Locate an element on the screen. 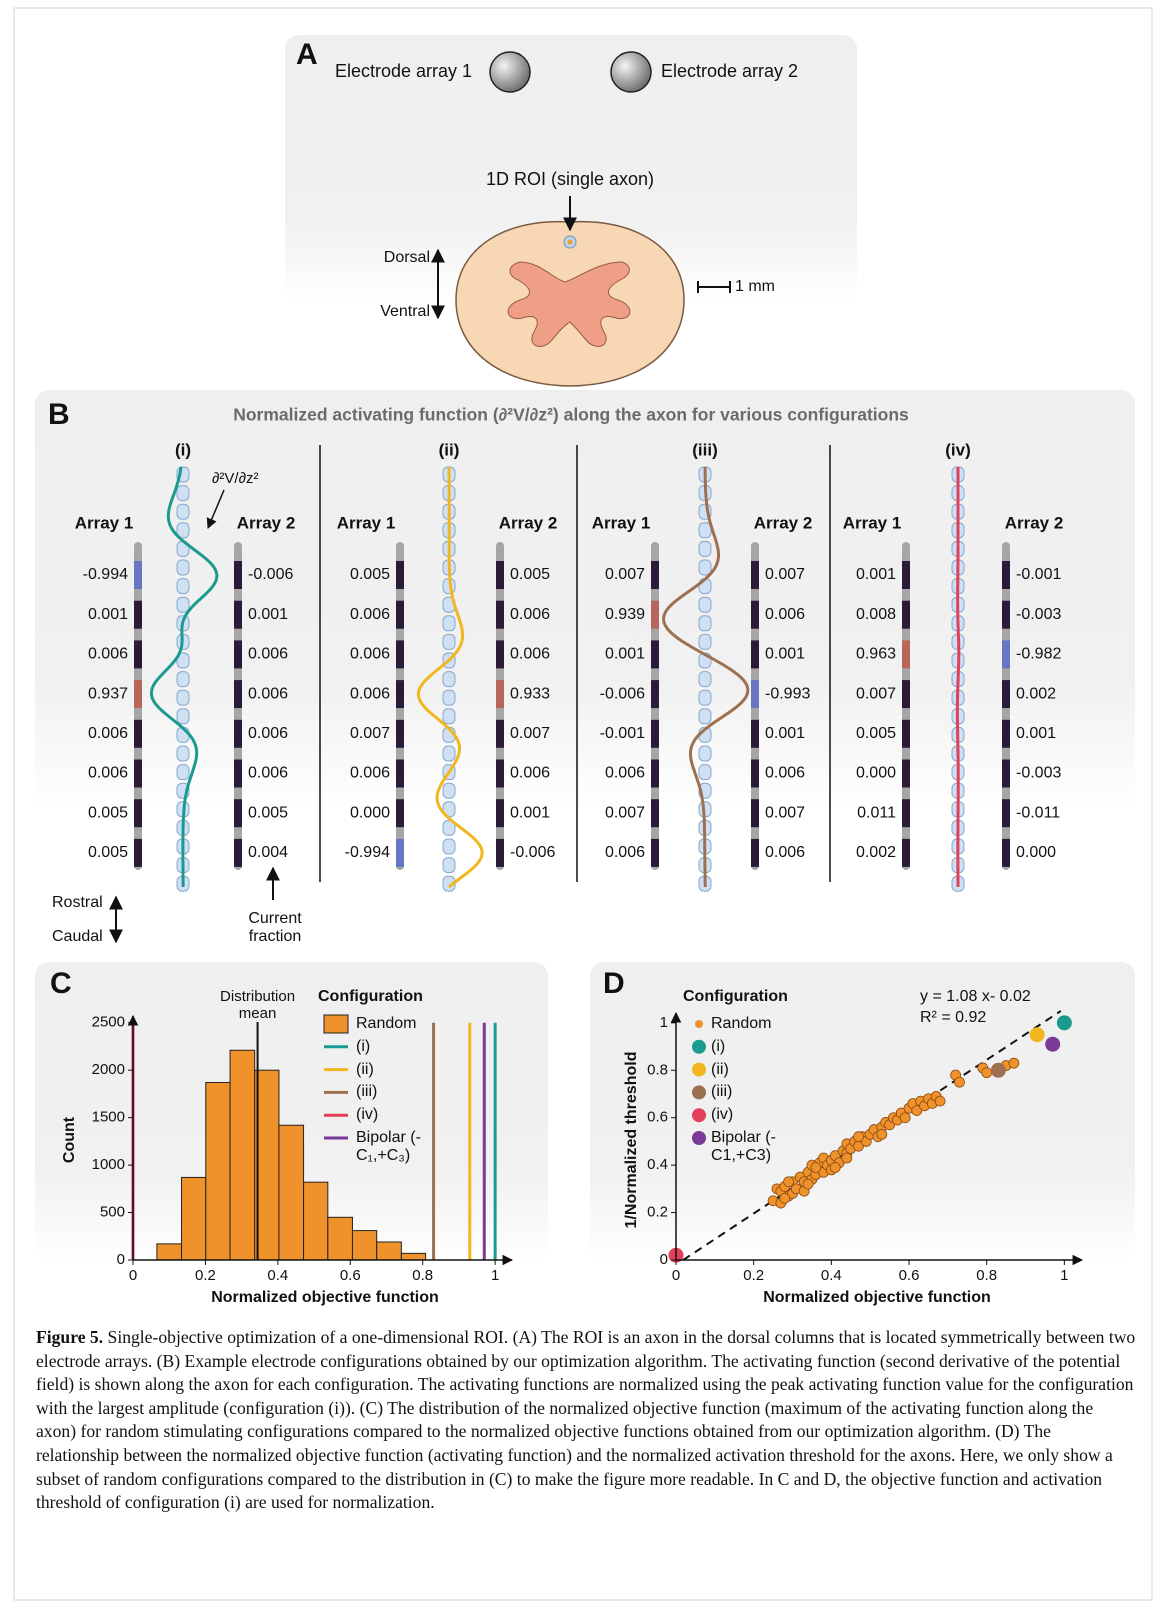  y-axis-label: Count is located at coordinates (69, 1139).